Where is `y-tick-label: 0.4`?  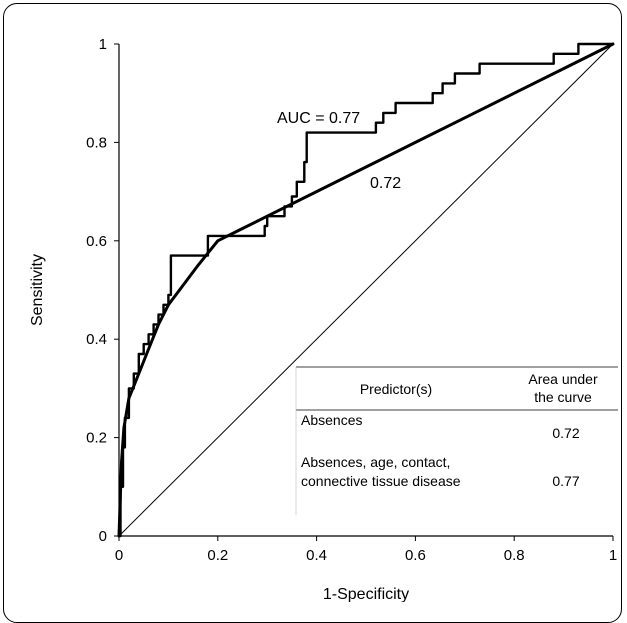 y-tick-label: 0.4 is located at coordinates (96, 339).